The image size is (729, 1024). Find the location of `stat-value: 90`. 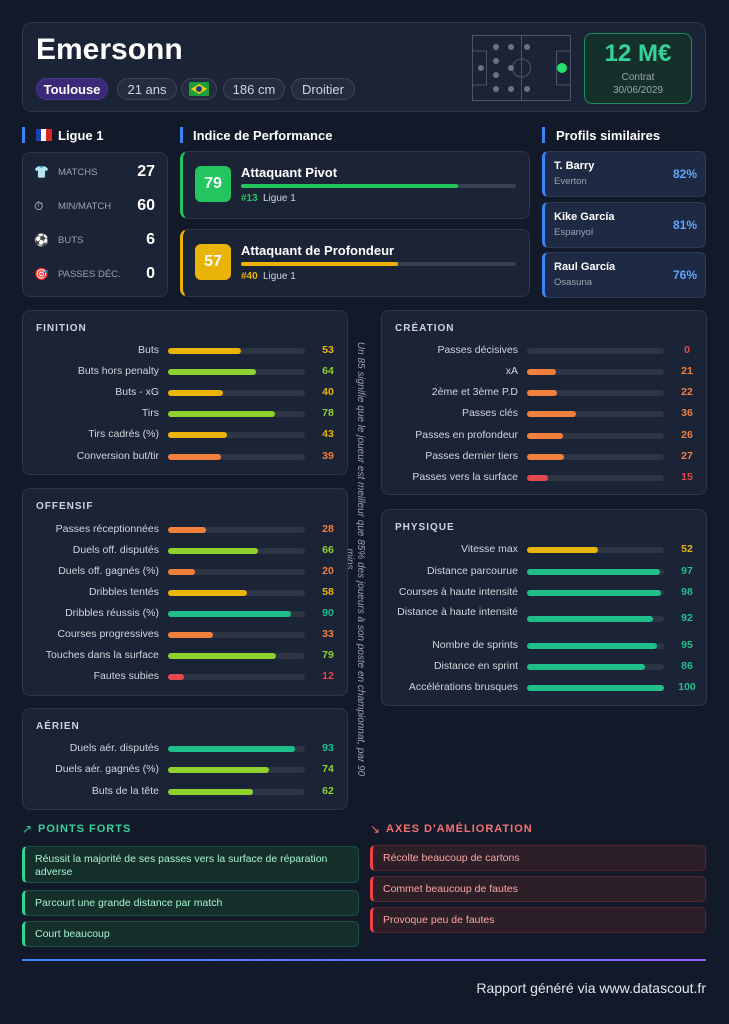

stat-value: 90 is located at coordinates (328, 613).